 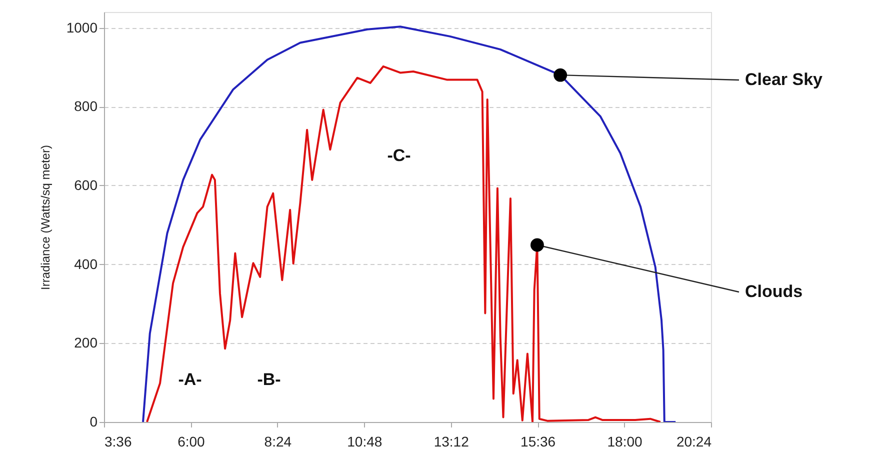 I want to click on x-tick-label: 20:24, so click(x=694, y=442).